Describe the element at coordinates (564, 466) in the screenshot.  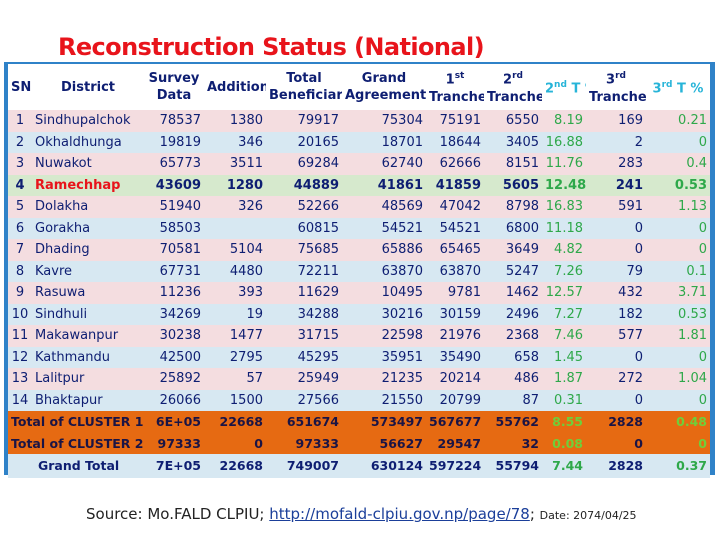
I see `cell-t2pct: 7.44` at that location.